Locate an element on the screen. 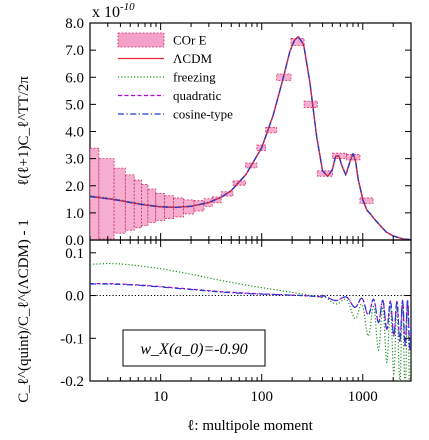 This screenshot has height=440, width=429. bottom-curve-cosine is located at coordinates (250, 317).